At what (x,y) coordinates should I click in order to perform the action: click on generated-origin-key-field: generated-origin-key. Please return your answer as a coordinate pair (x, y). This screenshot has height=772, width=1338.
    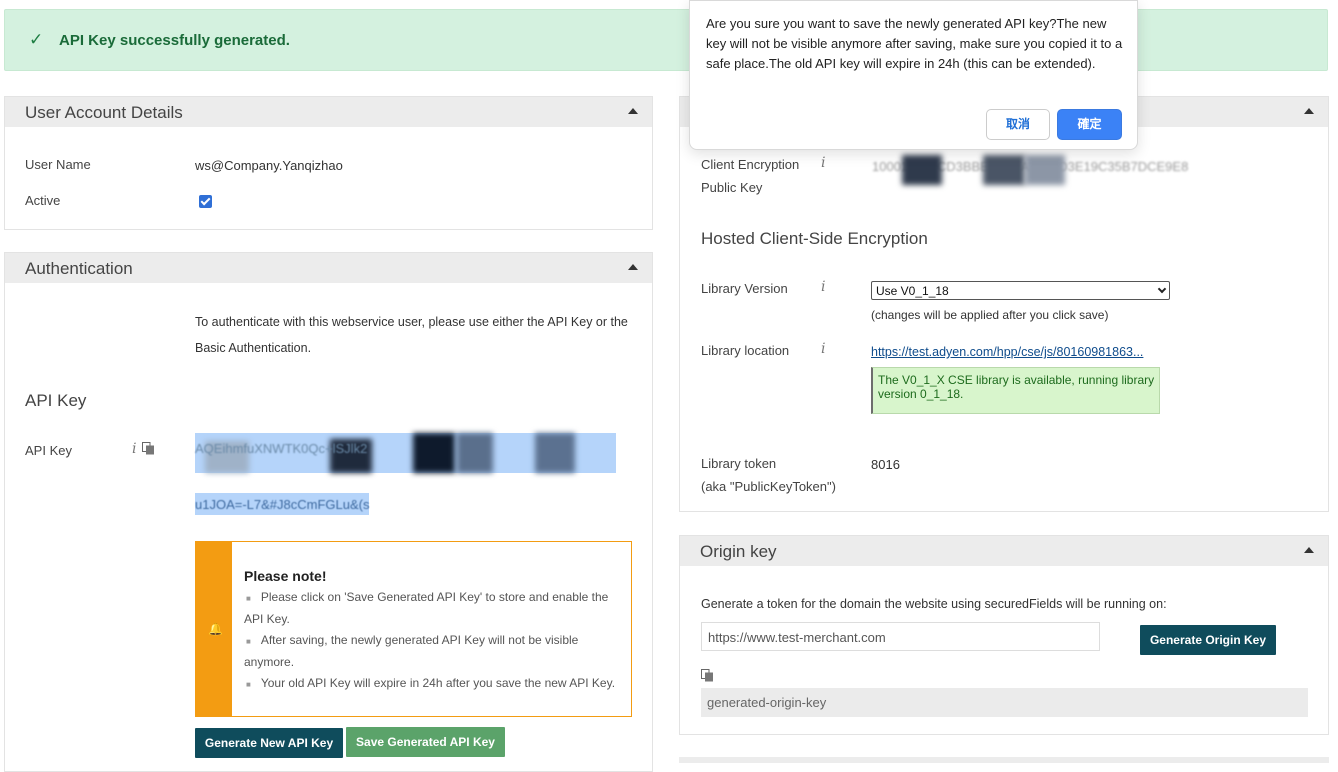
    Looking at the image, I should click on (1004, 702).